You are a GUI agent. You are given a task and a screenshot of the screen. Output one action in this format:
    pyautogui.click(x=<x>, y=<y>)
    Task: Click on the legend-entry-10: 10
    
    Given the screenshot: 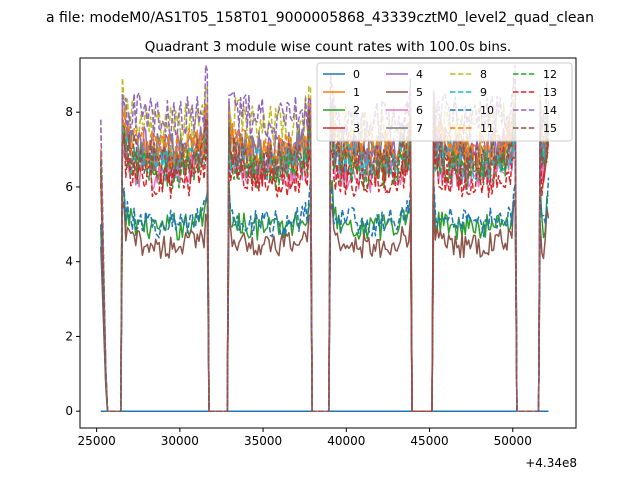 What is the action you would take?
    pyautogui.click(x=472, y=110)
    